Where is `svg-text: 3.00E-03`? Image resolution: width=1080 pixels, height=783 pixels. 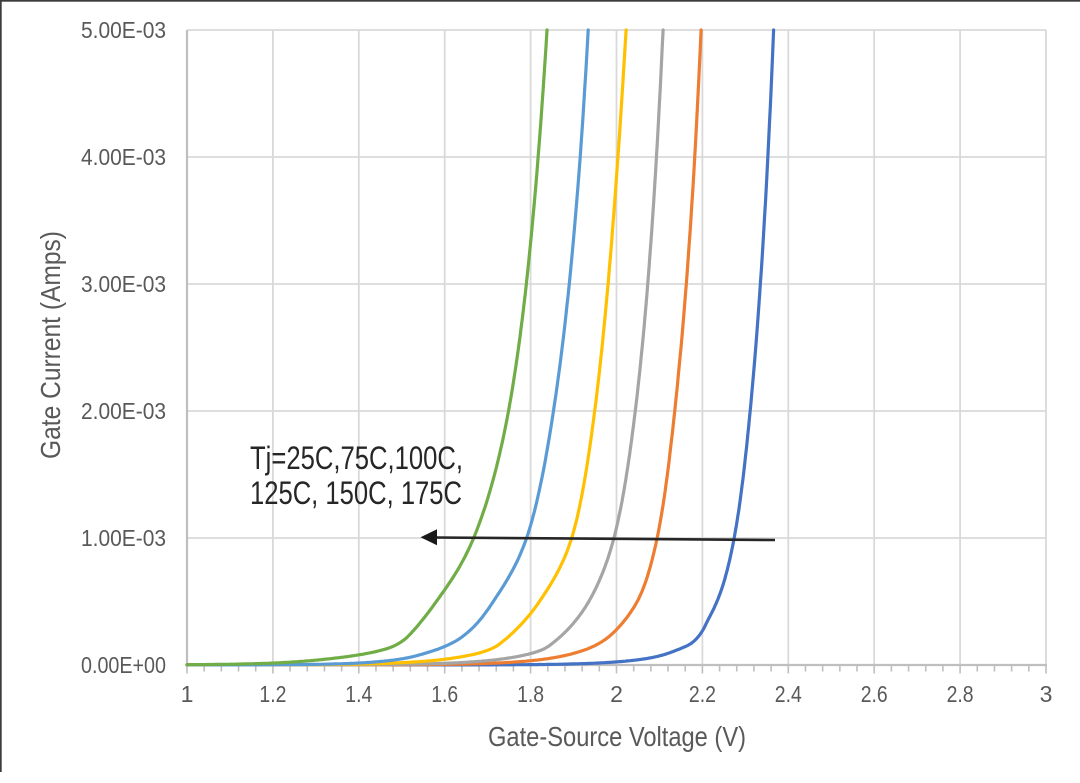
svg-text: 3.00E-03 is located at coordinates (123, 284).